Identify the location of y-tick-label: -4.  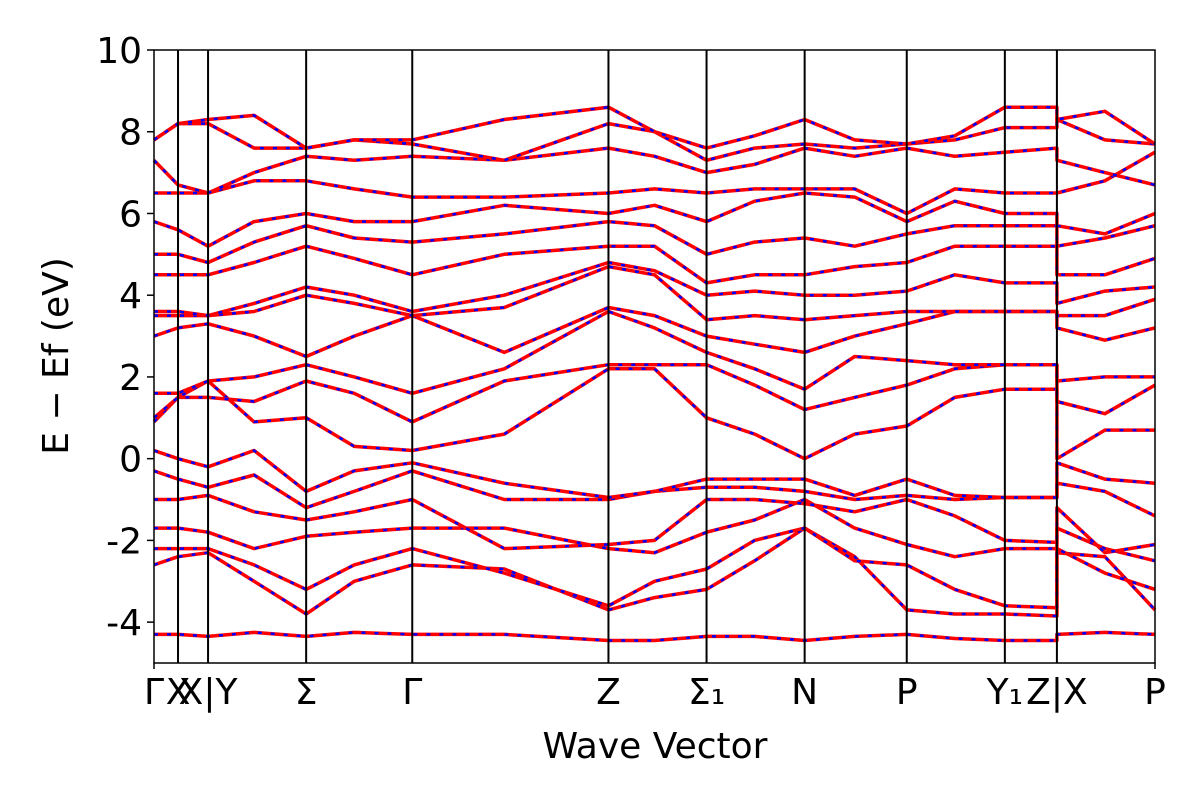
(124, 623).